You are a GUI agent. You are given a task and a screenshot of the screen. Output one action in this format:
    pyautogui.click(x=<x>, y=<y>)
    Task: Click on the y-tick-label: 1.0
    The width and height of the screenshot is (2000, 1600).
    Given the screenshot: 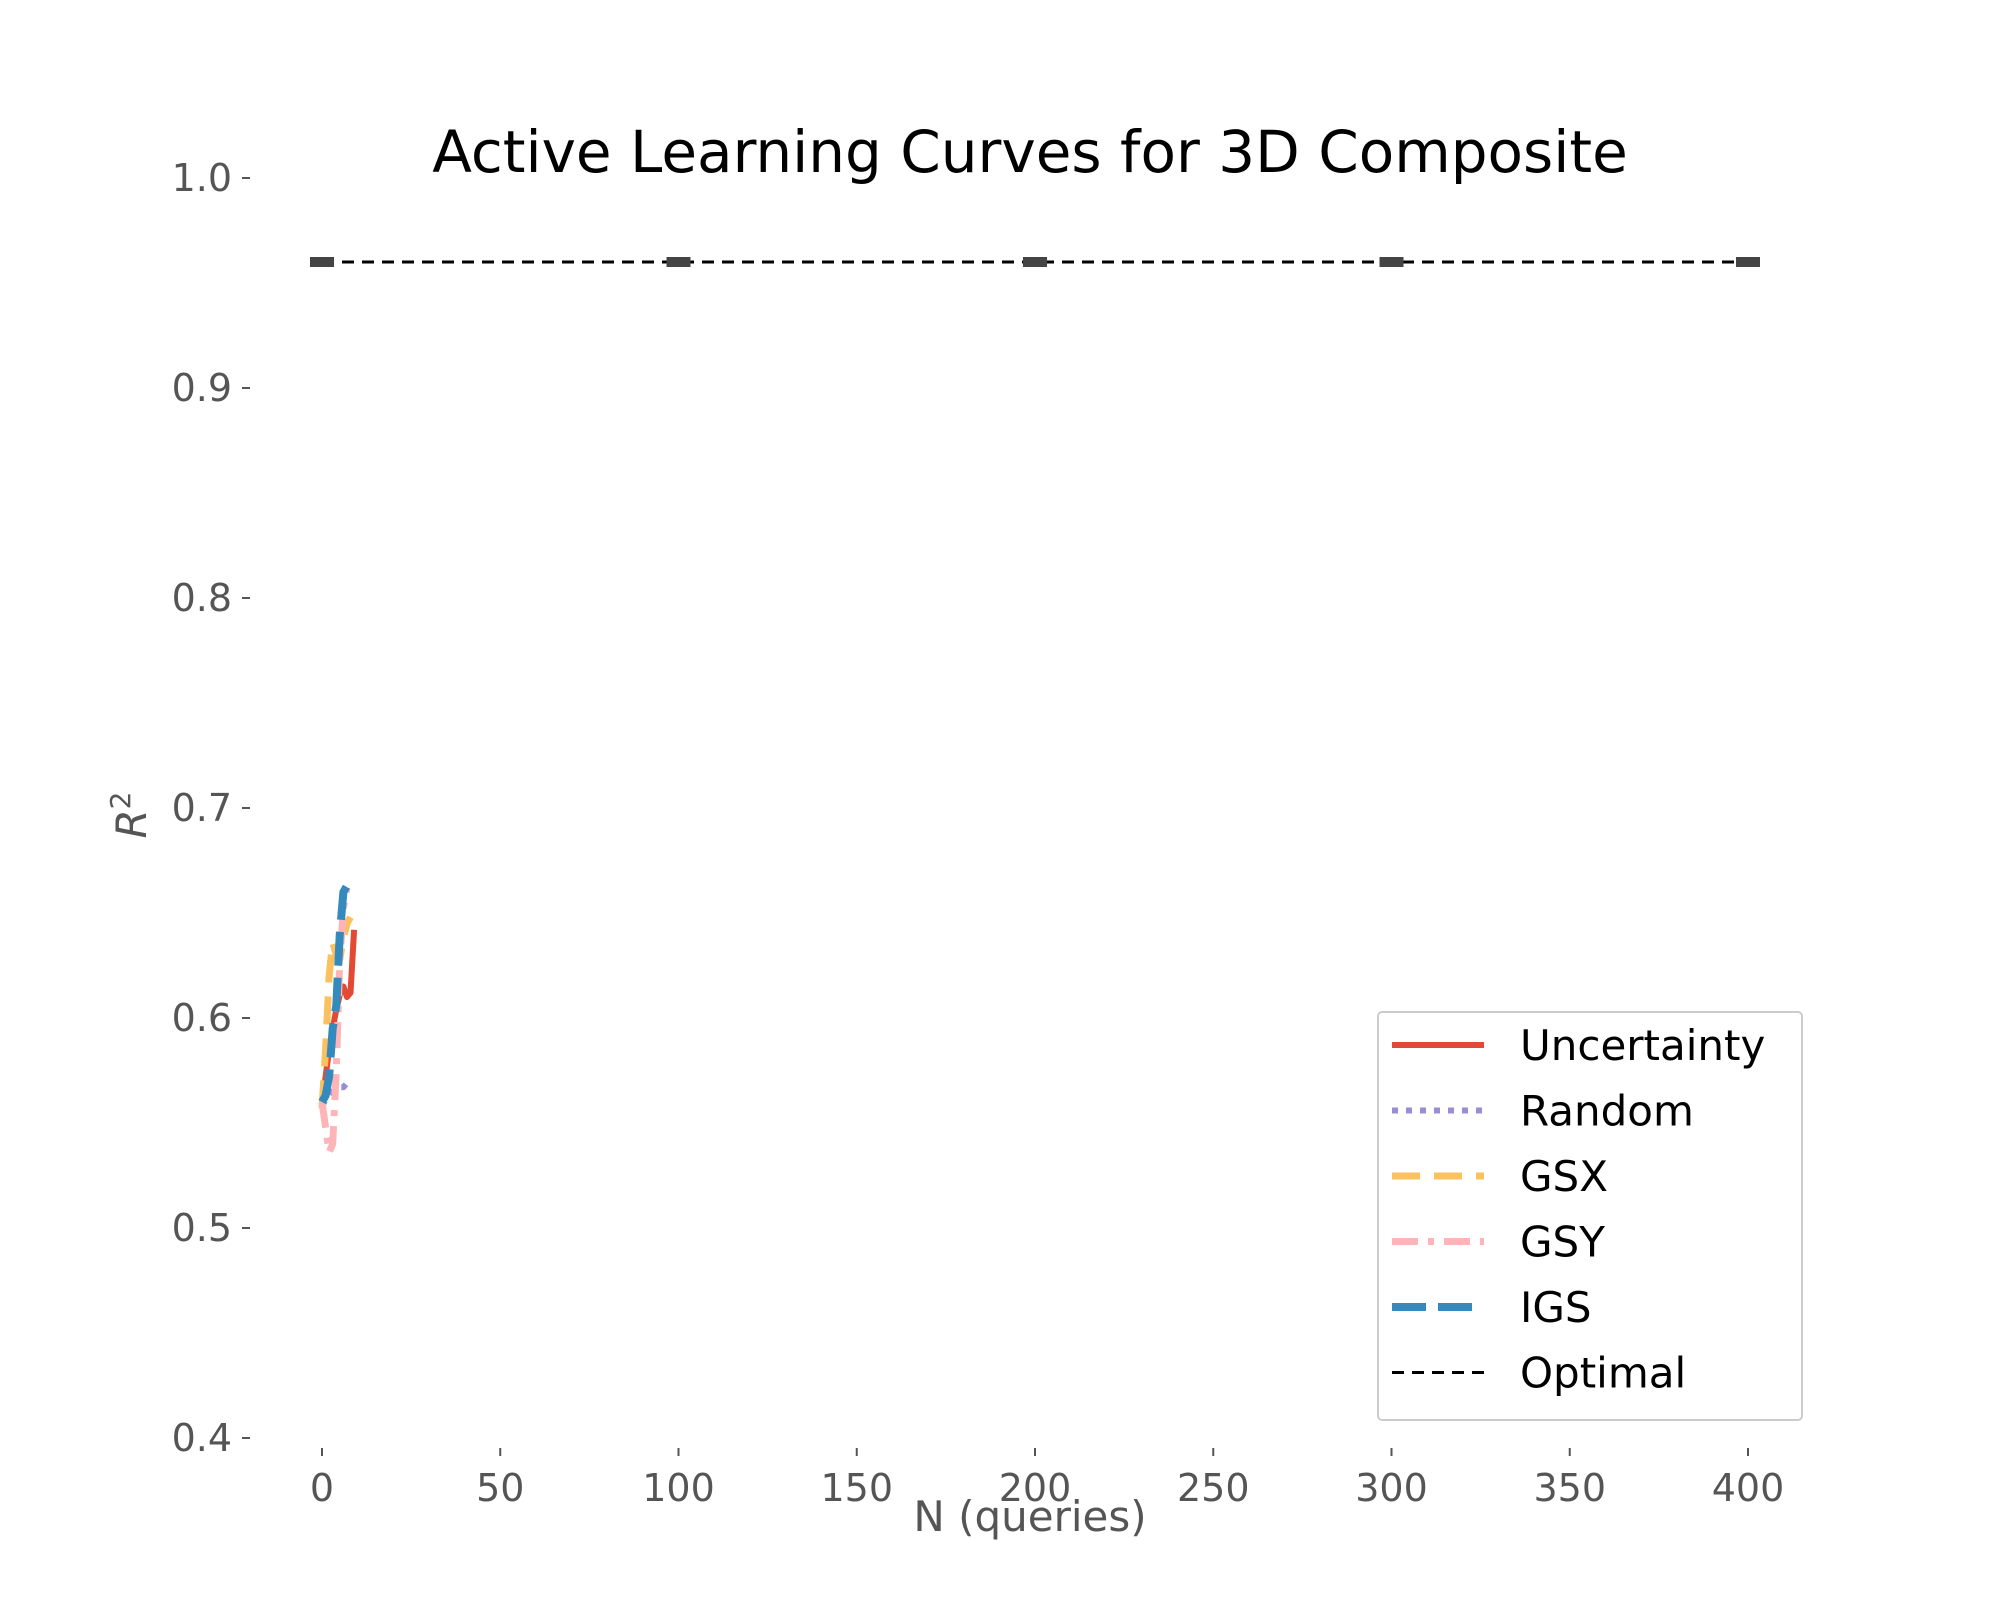 What is the action you would take?
    pyautogui.click(x=202, y=178)
    